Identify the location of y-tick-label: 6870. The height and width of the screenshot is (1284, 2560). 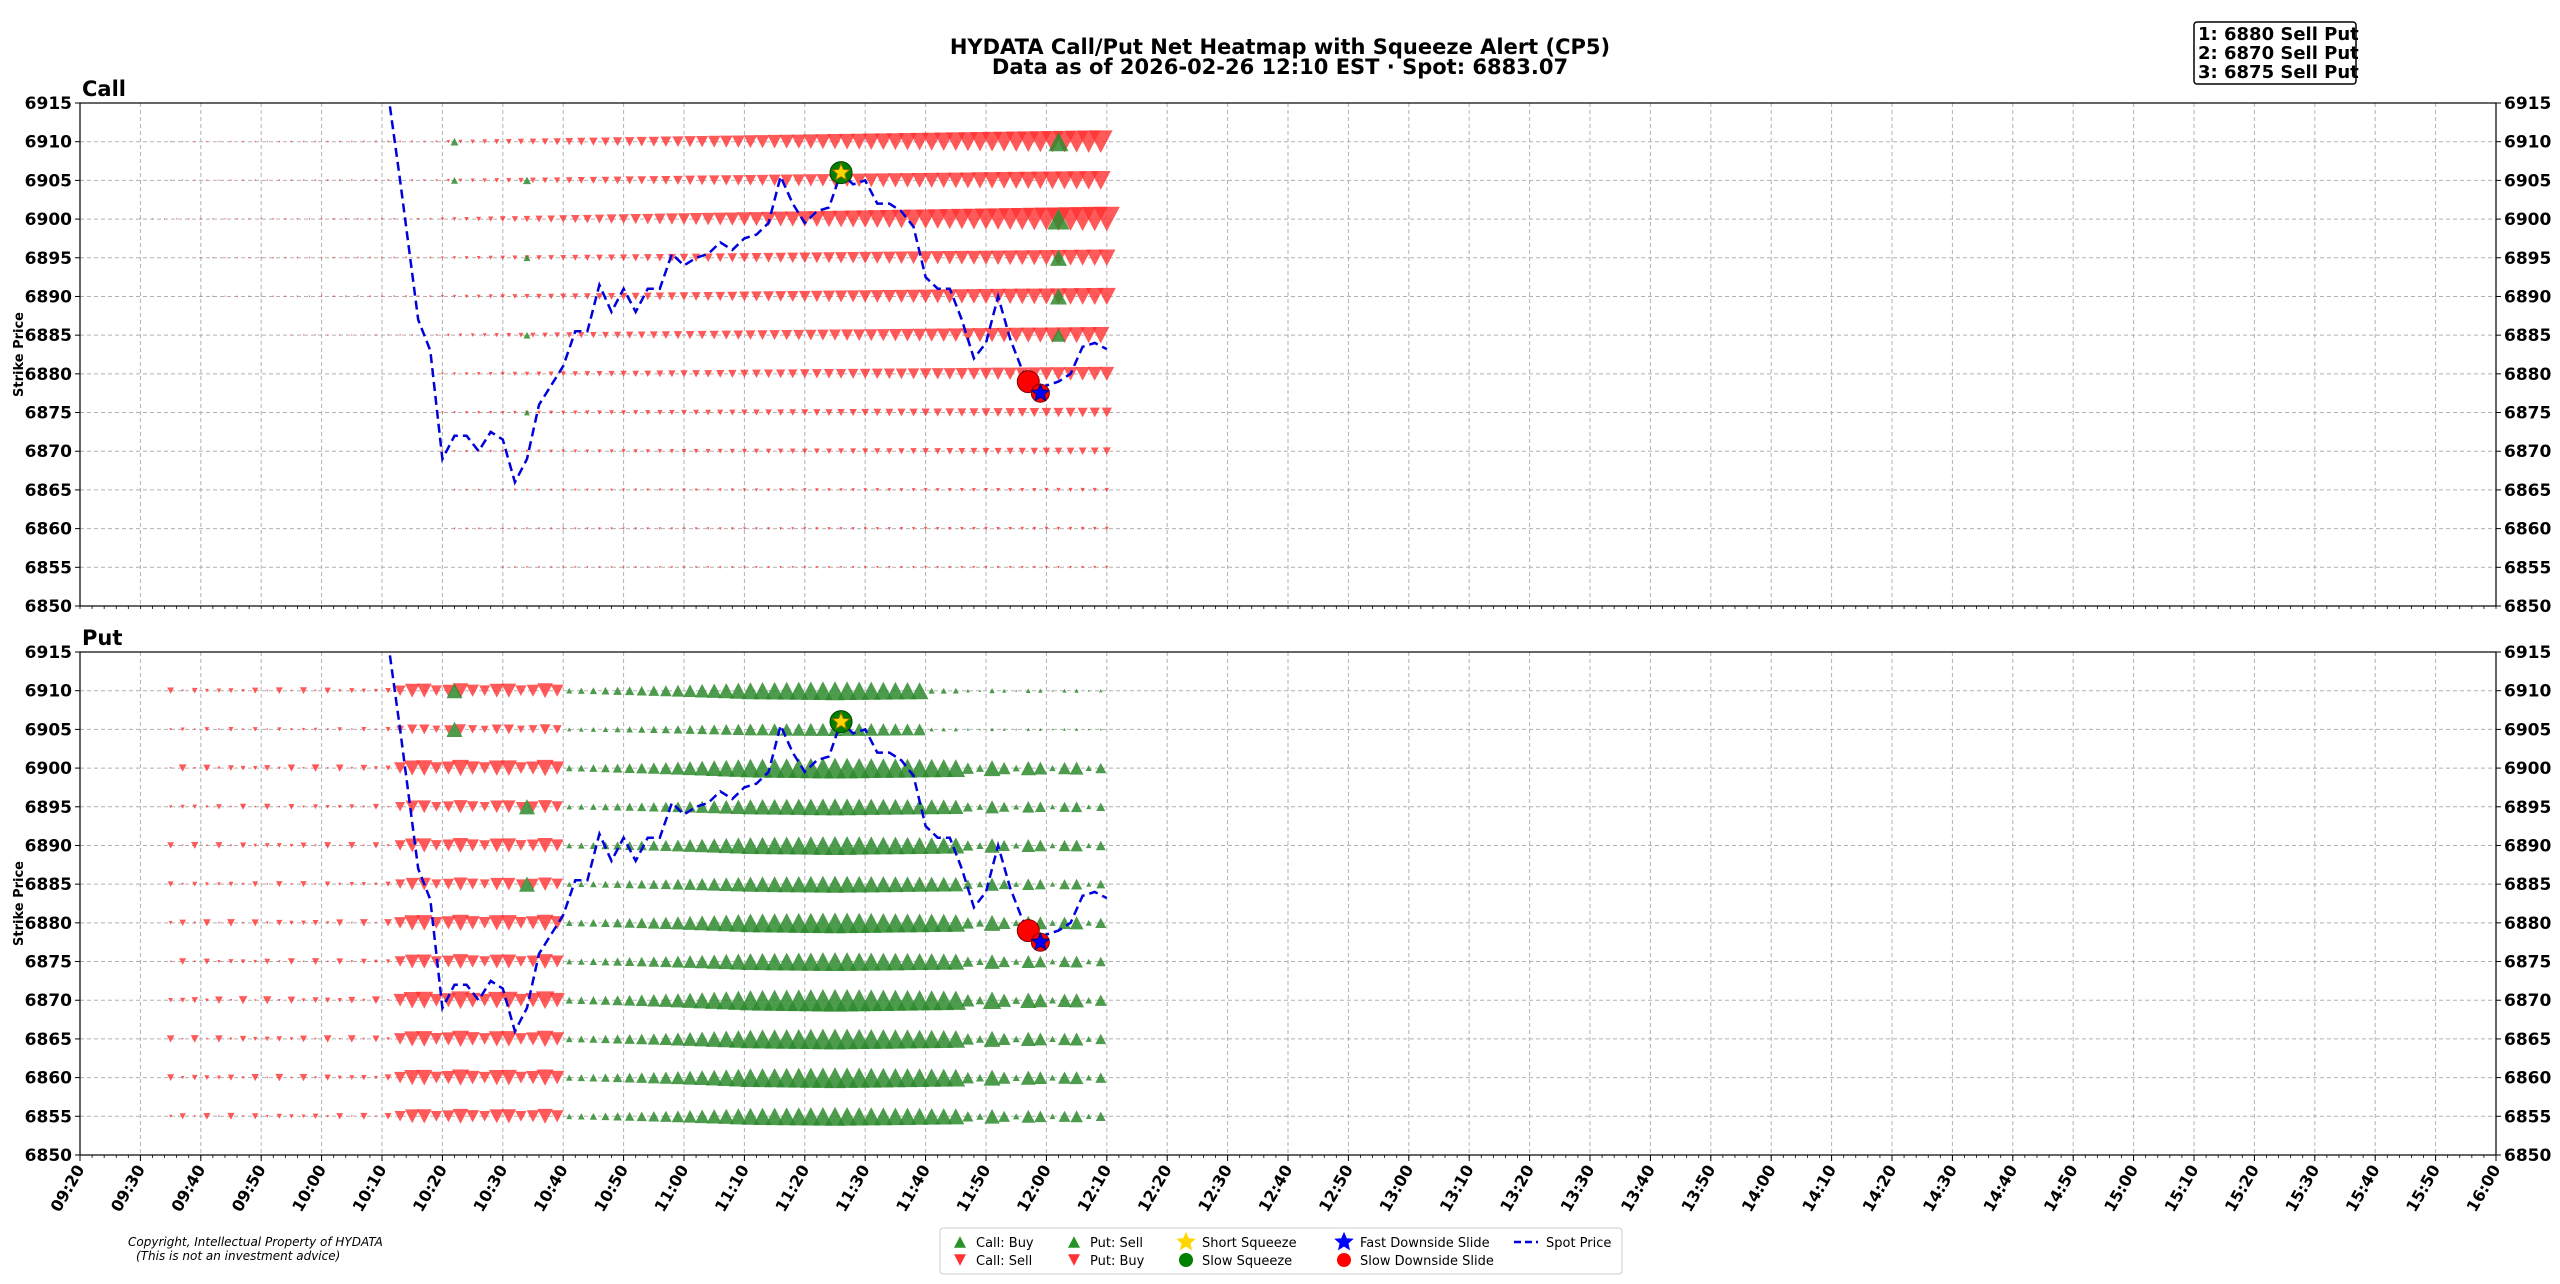
(48, 452).